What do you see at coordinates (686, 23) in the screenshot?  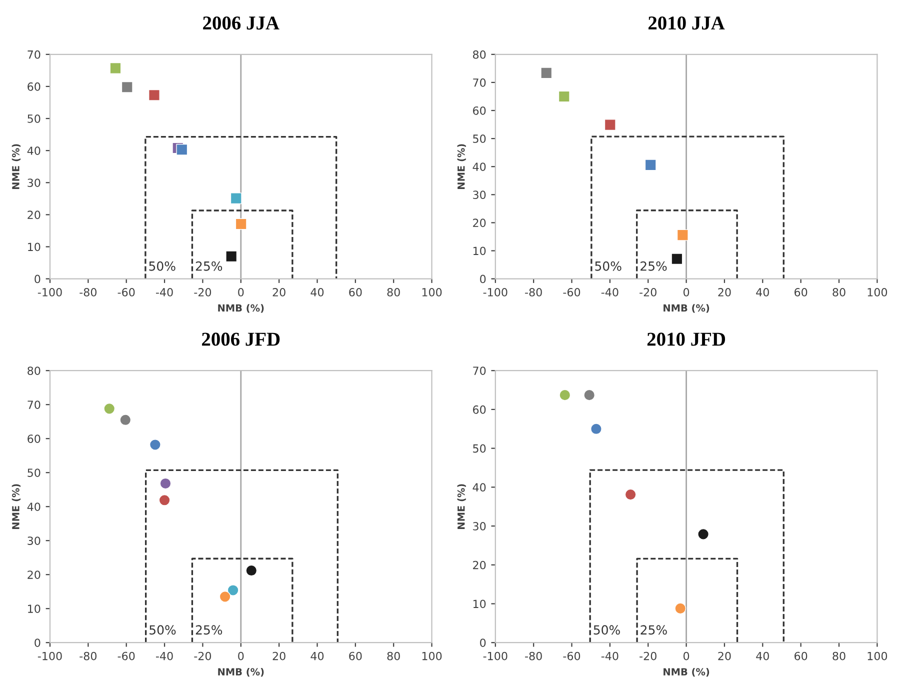 I see `chart-title: 2010 JJA` at bounding box center [686, 23].